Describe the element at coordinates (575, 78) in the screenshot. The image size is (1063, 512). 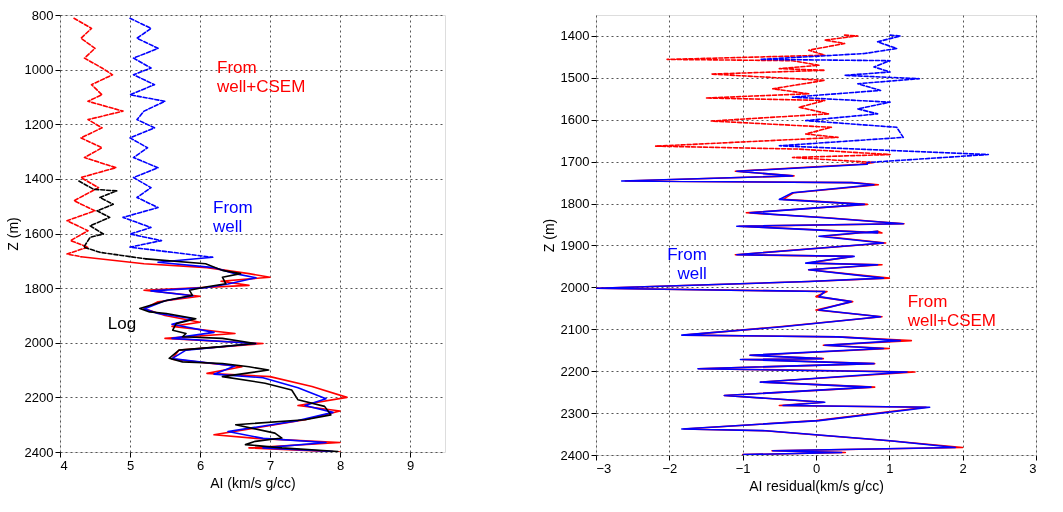
I see `y-tick-label: 1500` at that location.